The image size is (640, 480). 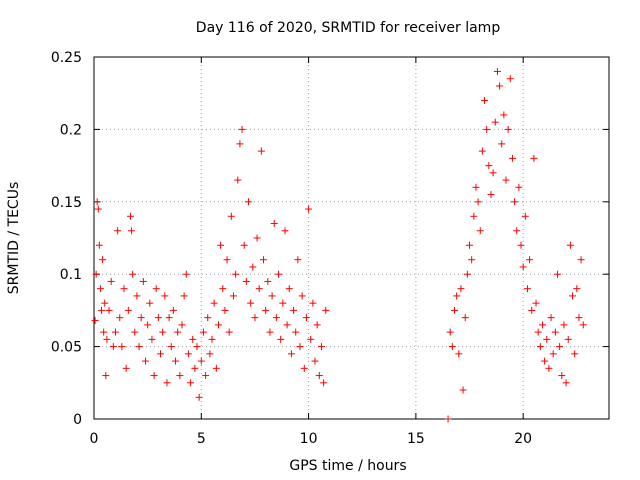 What do you see at coordinates (66, 58) in the screenshot?
I see `y-tick-label: 0.25` at bounding box center [66, 58].